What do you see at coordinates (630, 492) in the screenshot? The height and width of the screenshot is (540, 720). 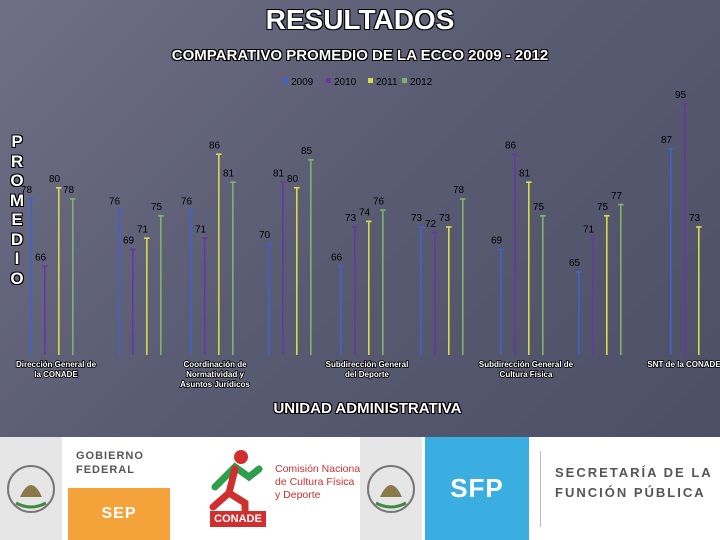 I see `sfp-line2: FUNCIÓN PÚBLICA` at bounding box center [630, 492].